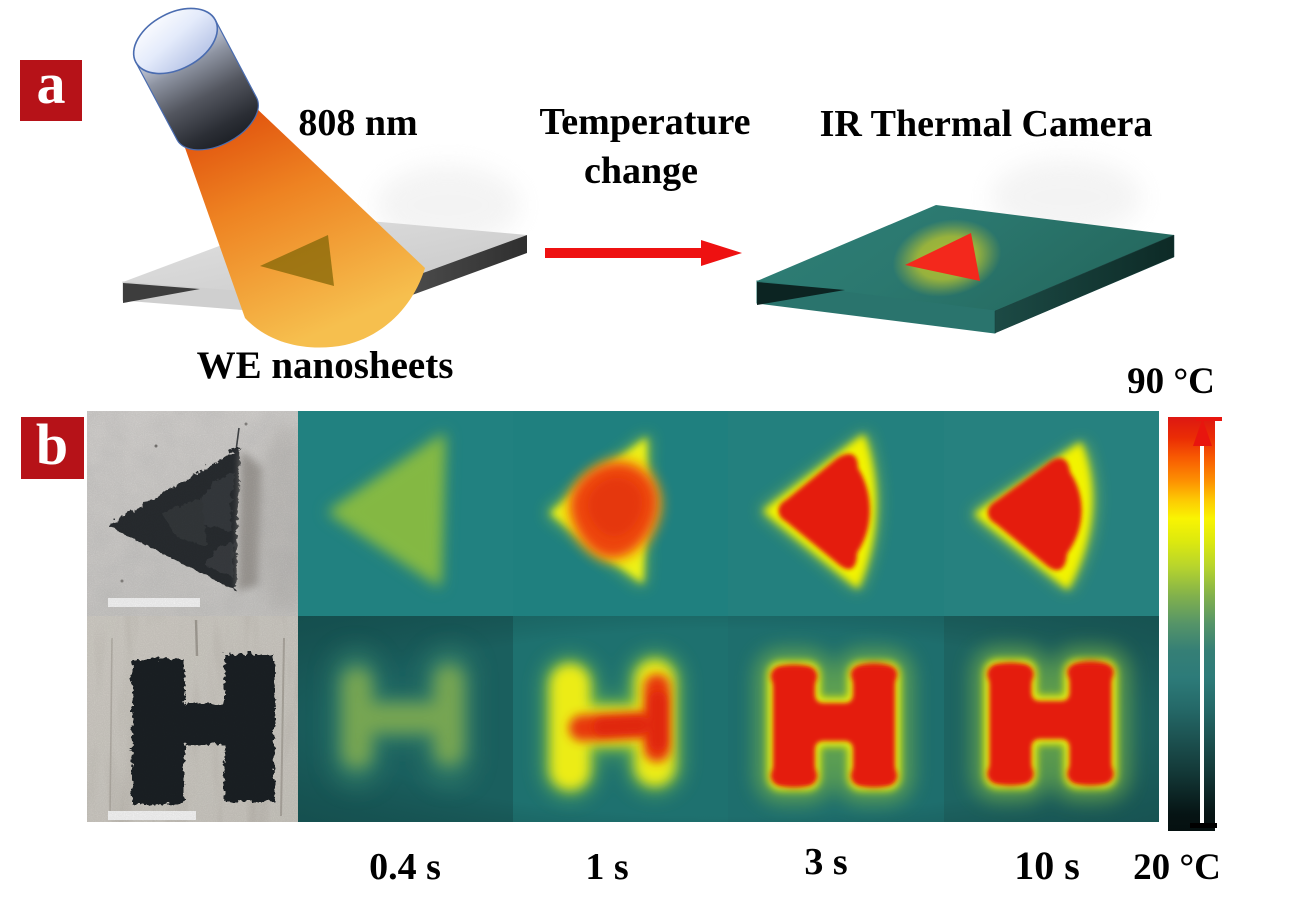  I want to click on svg-text: Temperature, so click(644, 122).